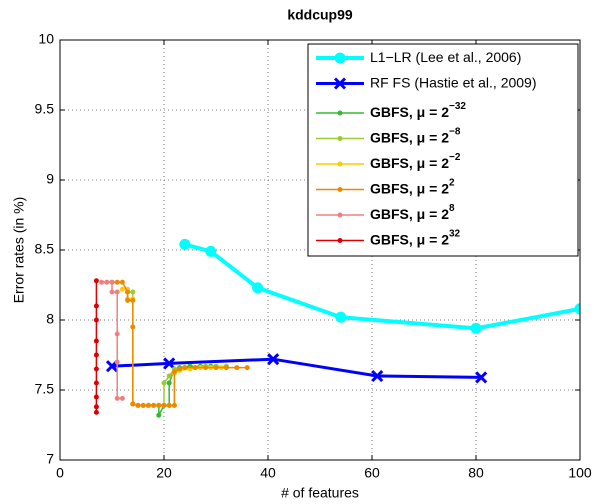  What do you see at coordinates (45, 389) in the screenshot?
I see `y-tick-label: 7.5` at bounding box center [45, 389].